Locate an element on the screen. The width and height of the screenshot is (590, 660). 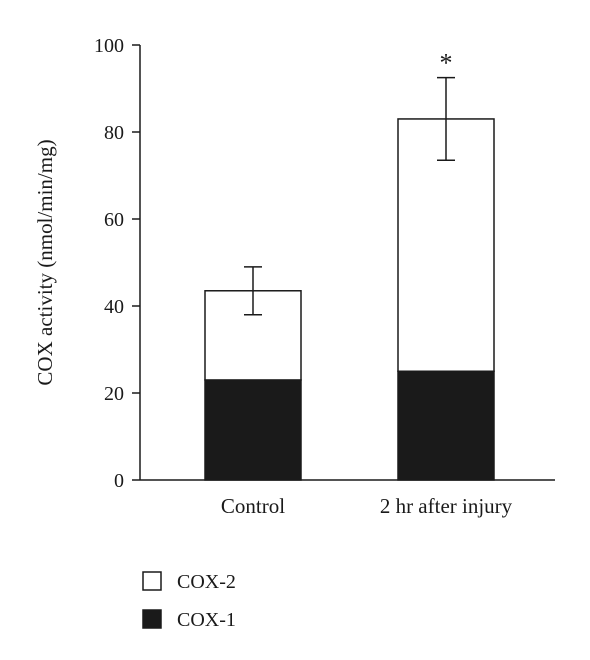
y-axis-title: COX activity (nmol/min/mg) is located at coordinates (45, 262).